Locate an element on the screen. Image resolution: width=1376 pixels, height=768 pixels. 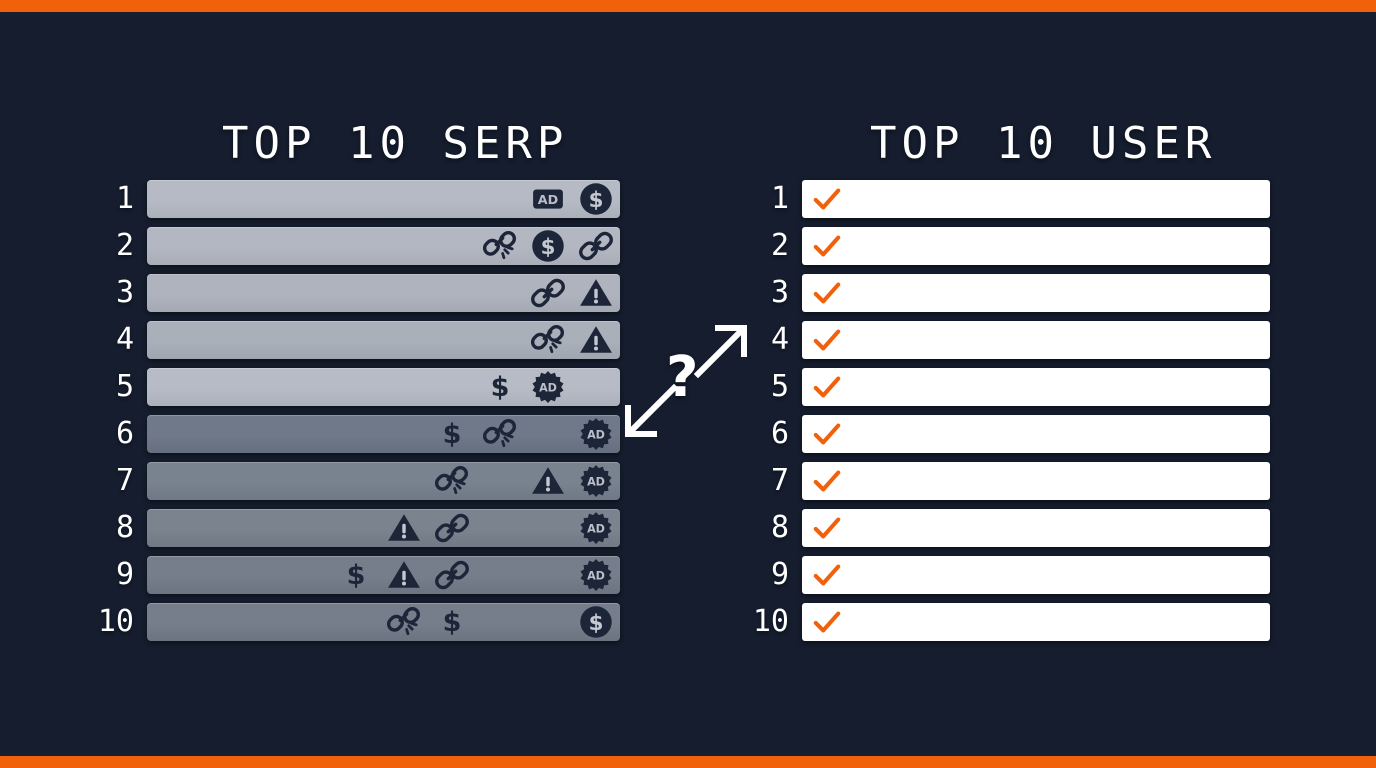
serp-row: 1 AD $ is located at coordinates (357, 199).